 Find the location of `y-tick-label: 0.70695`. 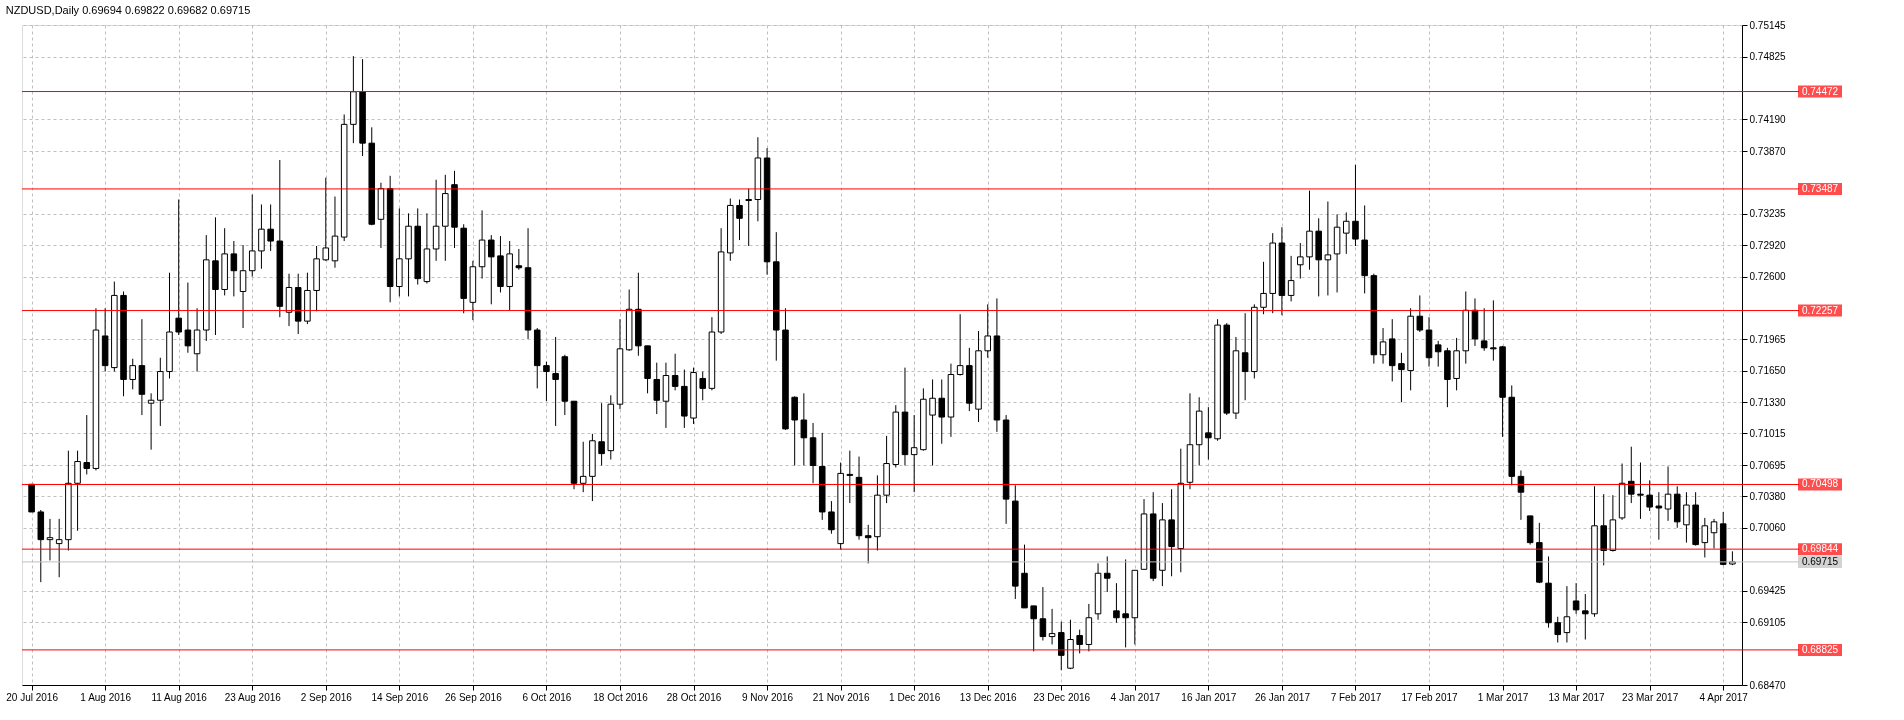

y-tick-label: 0.70695 is located at coordinates (1768, 465).